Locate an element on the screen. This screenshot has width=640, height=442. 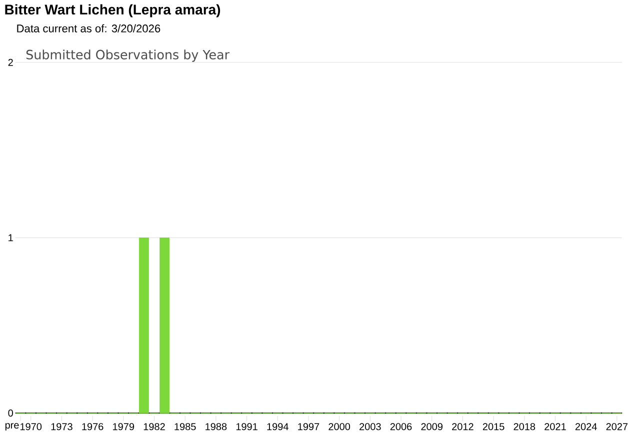
text: Submitted Observations by Year is located at coordinates (128, 56).